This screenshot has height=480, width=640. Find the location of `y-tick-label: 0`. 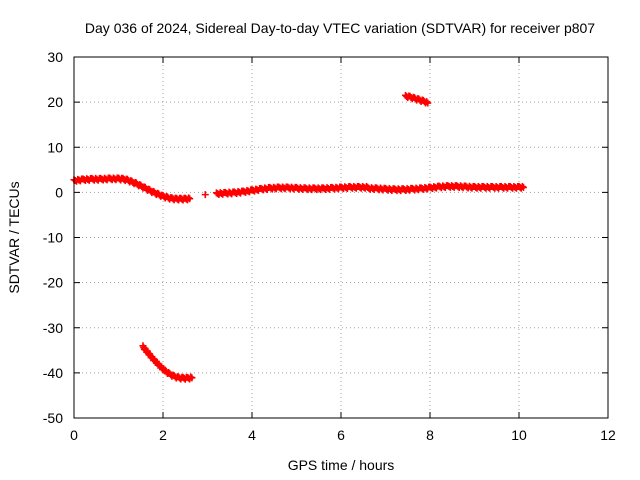

y-tick-label: 0 is located at coordinates (59, 192).